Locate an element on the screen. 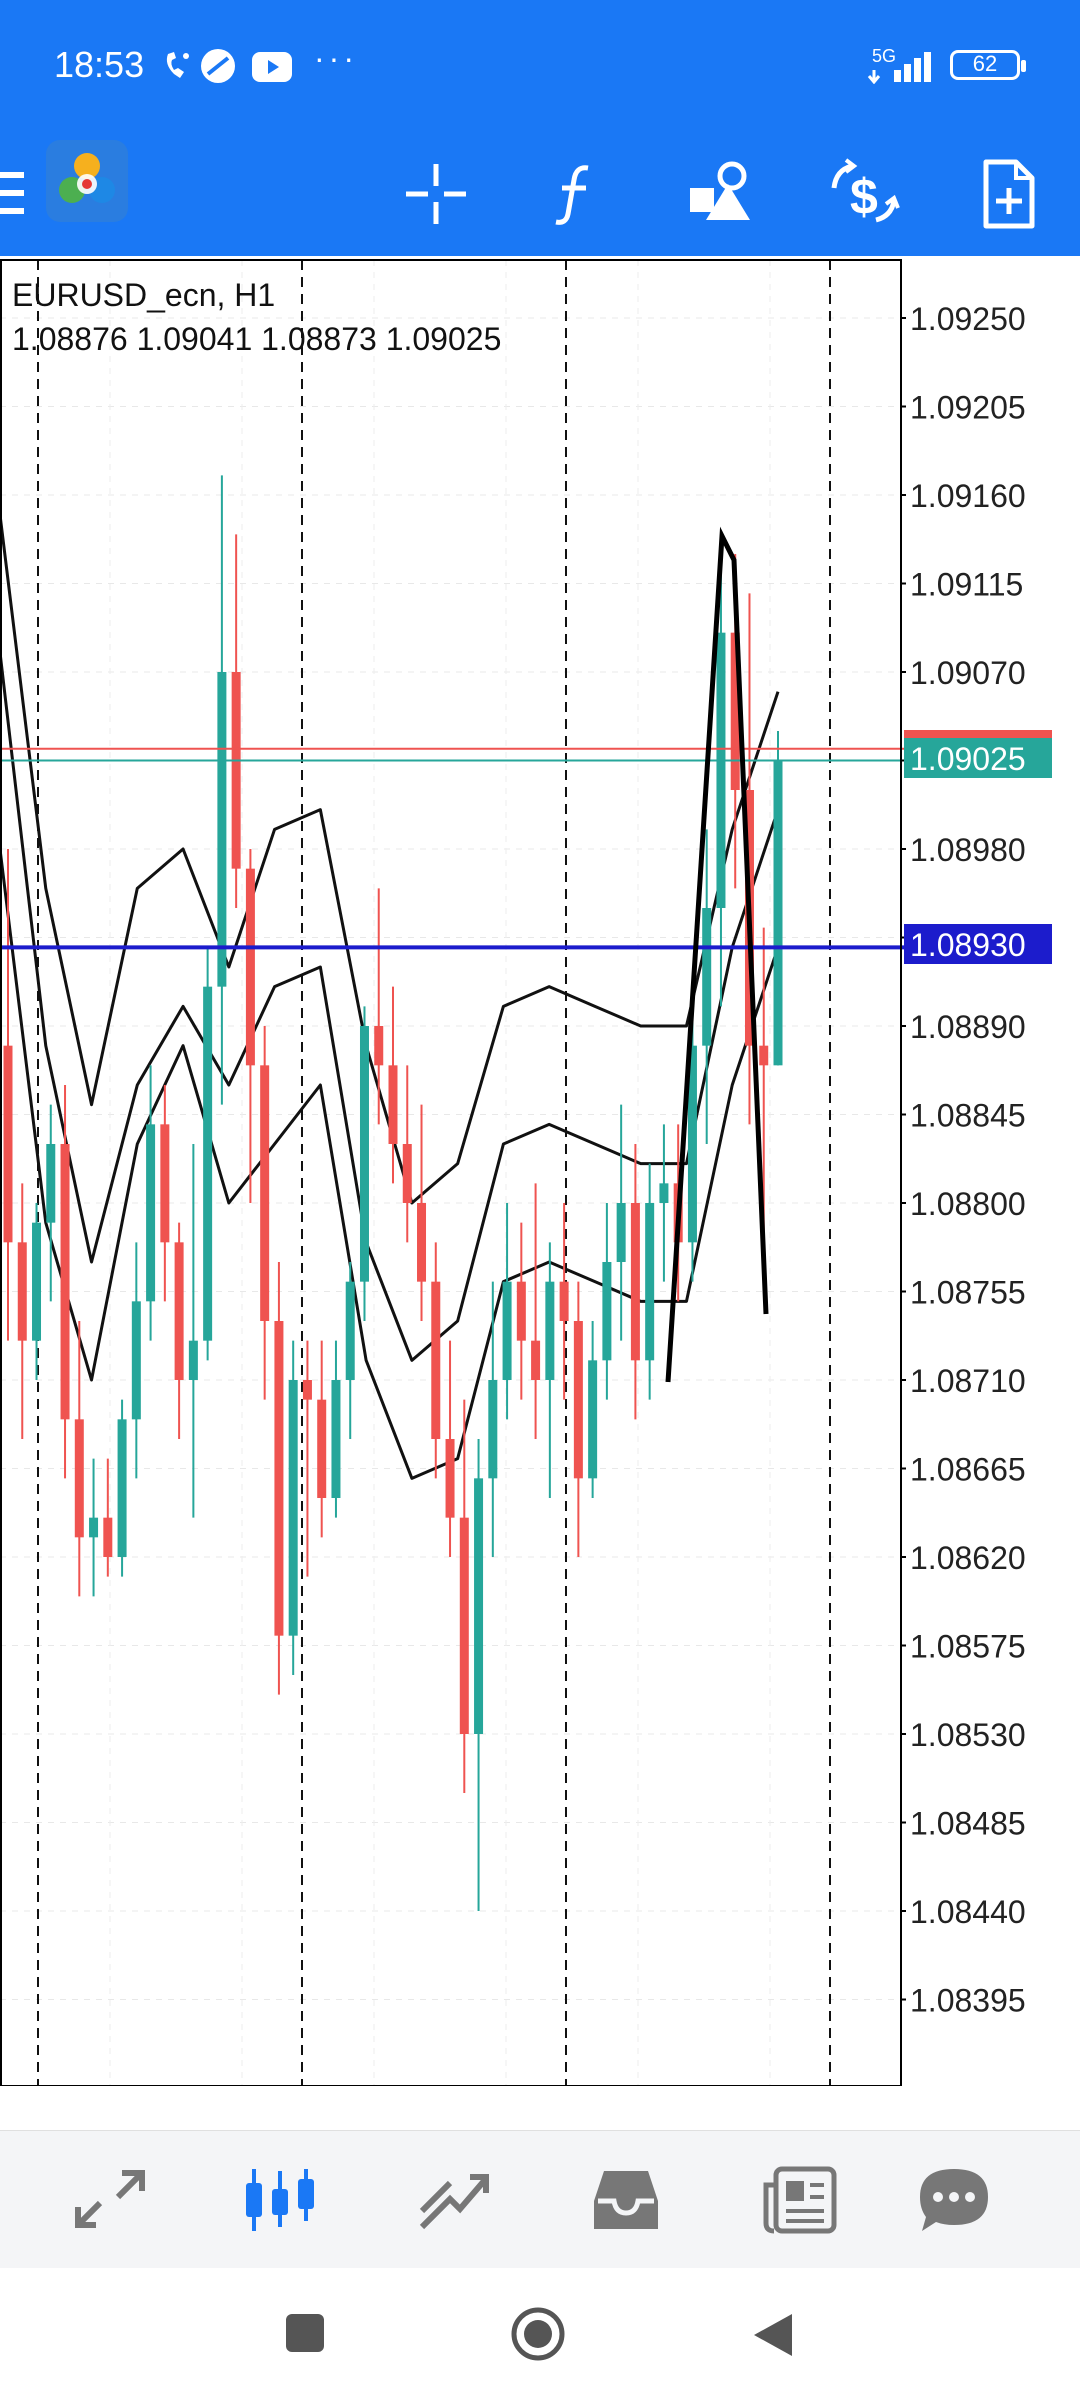  trend-lines is located at coordinates (717, 954).